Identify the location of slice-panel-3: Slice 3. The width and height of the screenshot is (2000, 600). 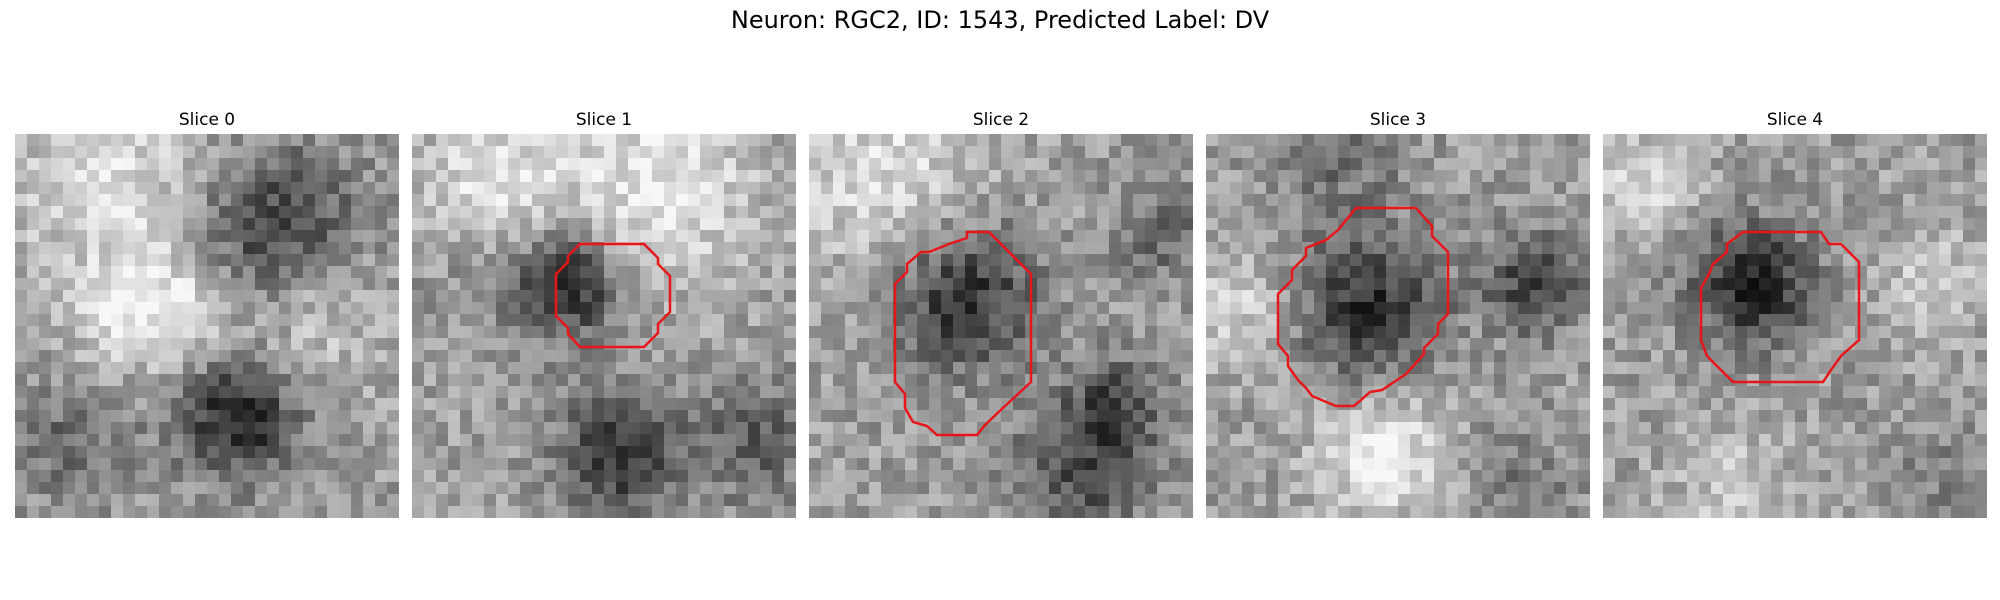
(1398, 315).